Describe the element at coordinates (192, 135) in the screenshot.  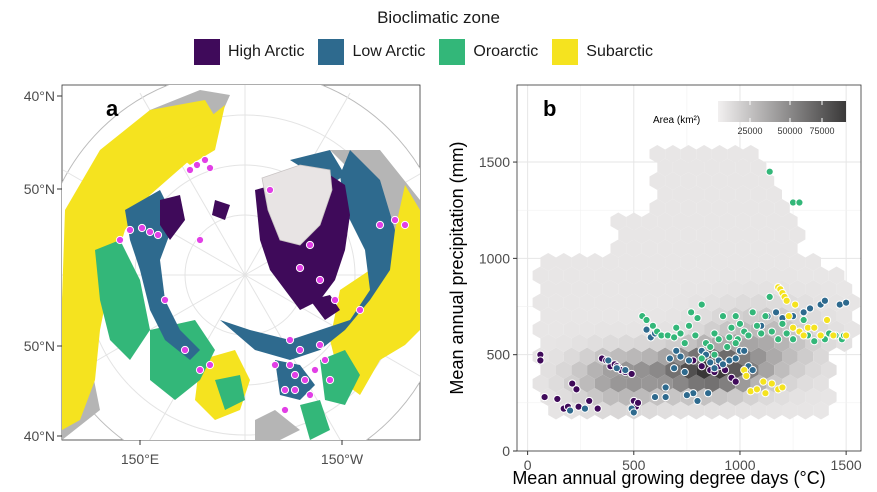
I see `zone-subarctic` at that location.